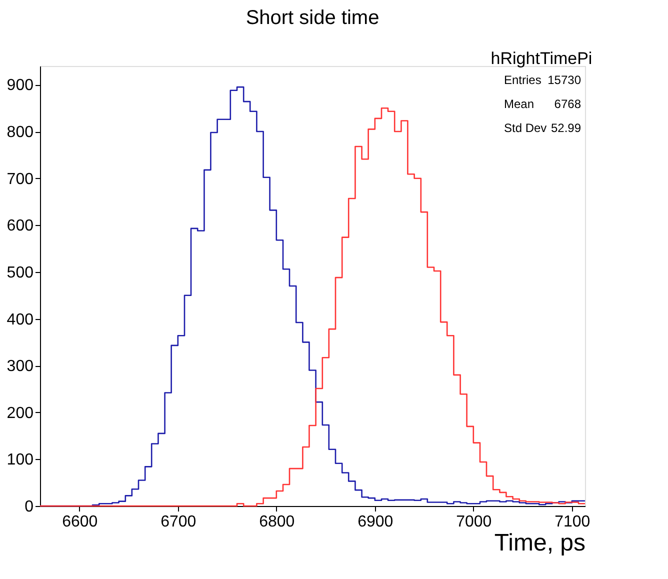  What do you see at coordinates (523, 80) in the screenshot?
I see `annotation: Entries` at bounding box center [523, 80].